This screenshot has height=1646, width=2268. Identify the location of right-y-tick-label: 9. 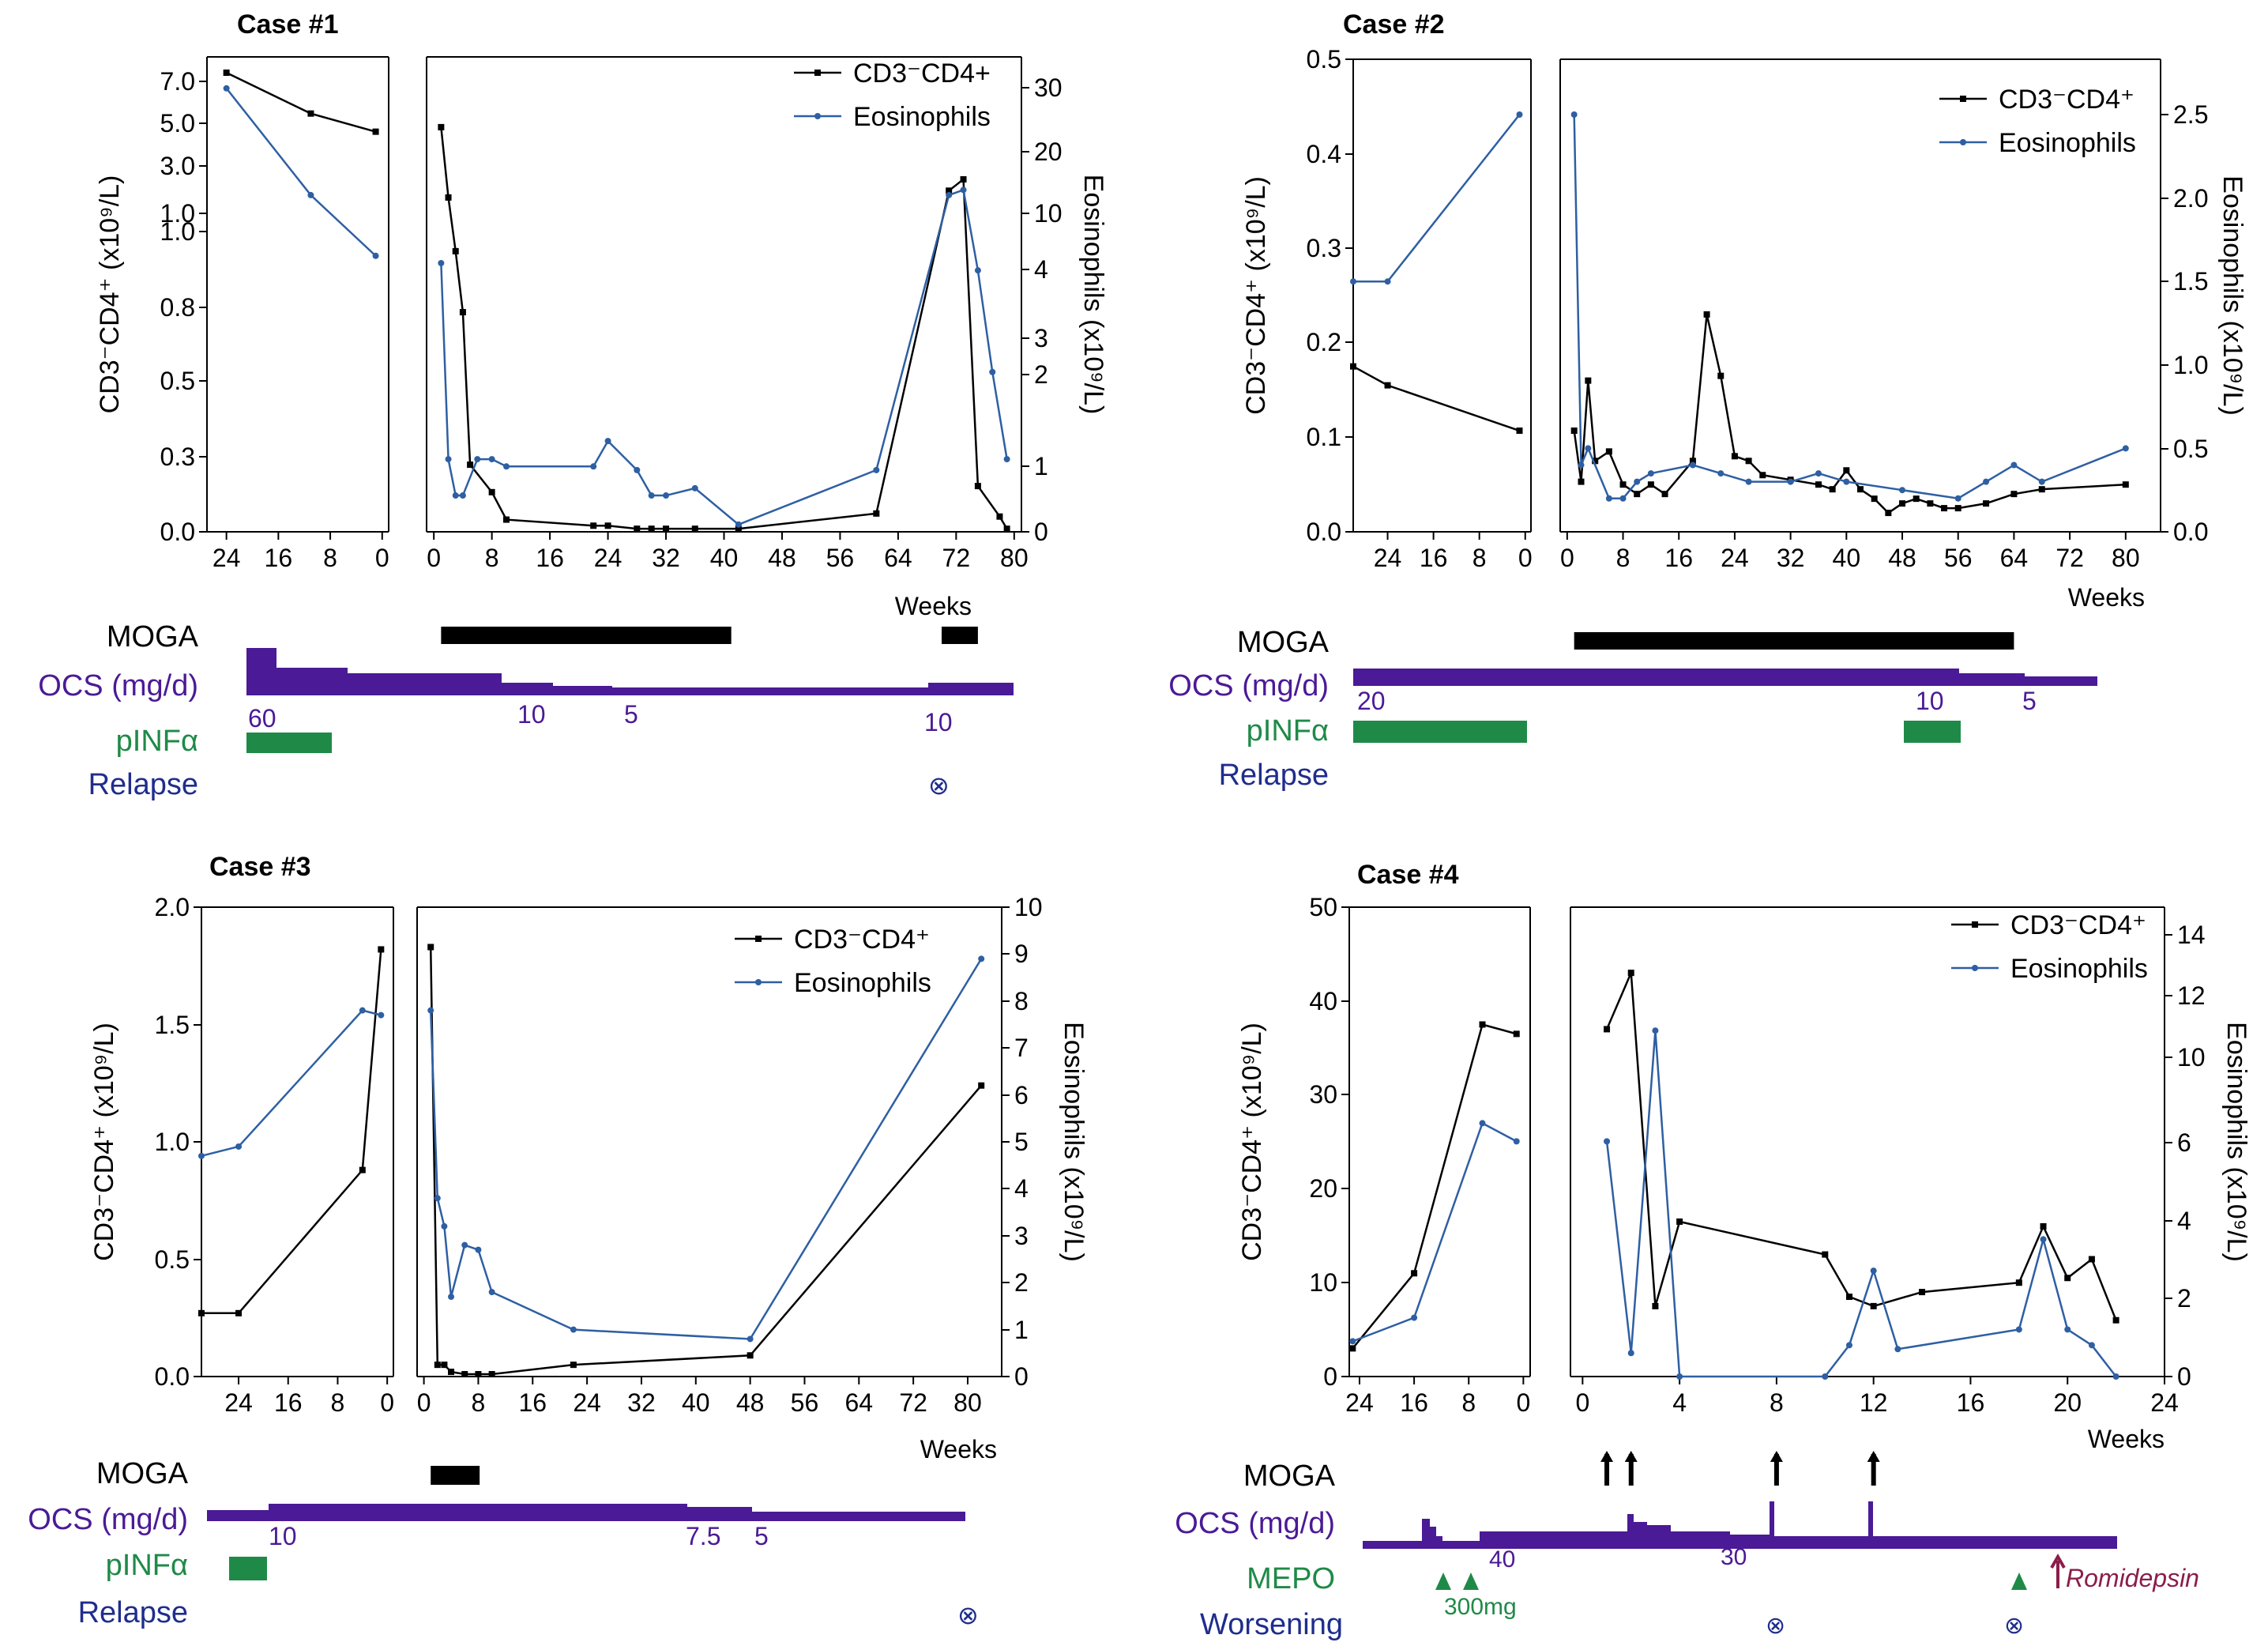
(1021, 954).